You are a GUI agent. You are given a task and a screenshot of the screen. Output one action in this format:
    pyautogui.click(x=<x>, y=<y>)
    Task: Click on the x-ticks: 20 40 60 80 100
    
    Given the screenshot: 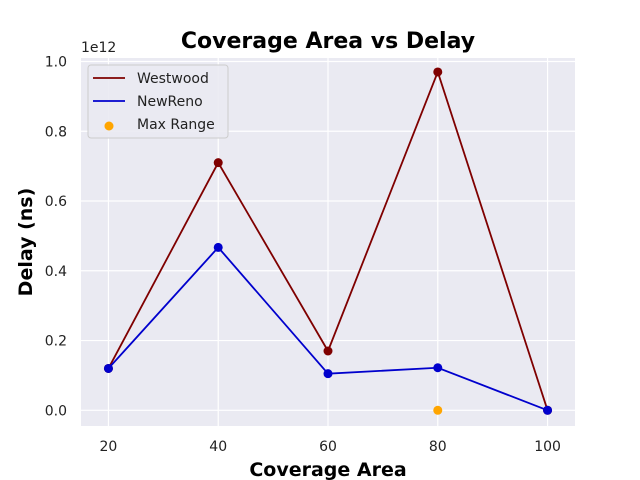 What is the action you would take?
    pyautogui.click(x=330, y=447)
    